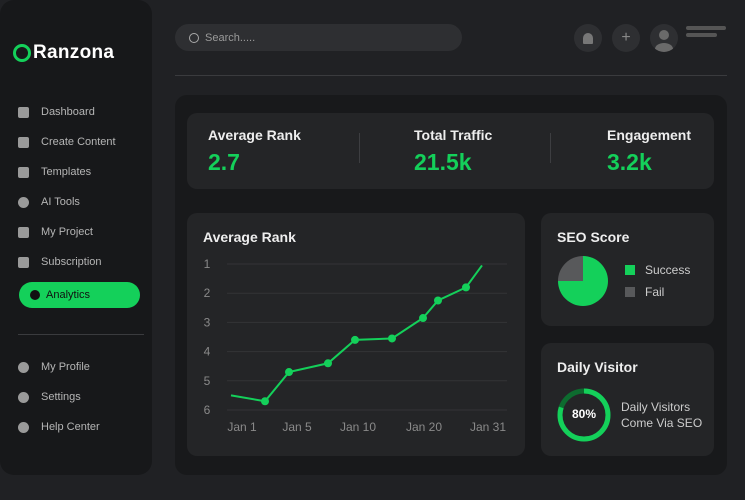 Image resolution: width=745 pixels, height=500 pixels. What do you see at coordinates (23, 202) in the screenshot?
I see `ai-icon` at bounding box center [23, 202].